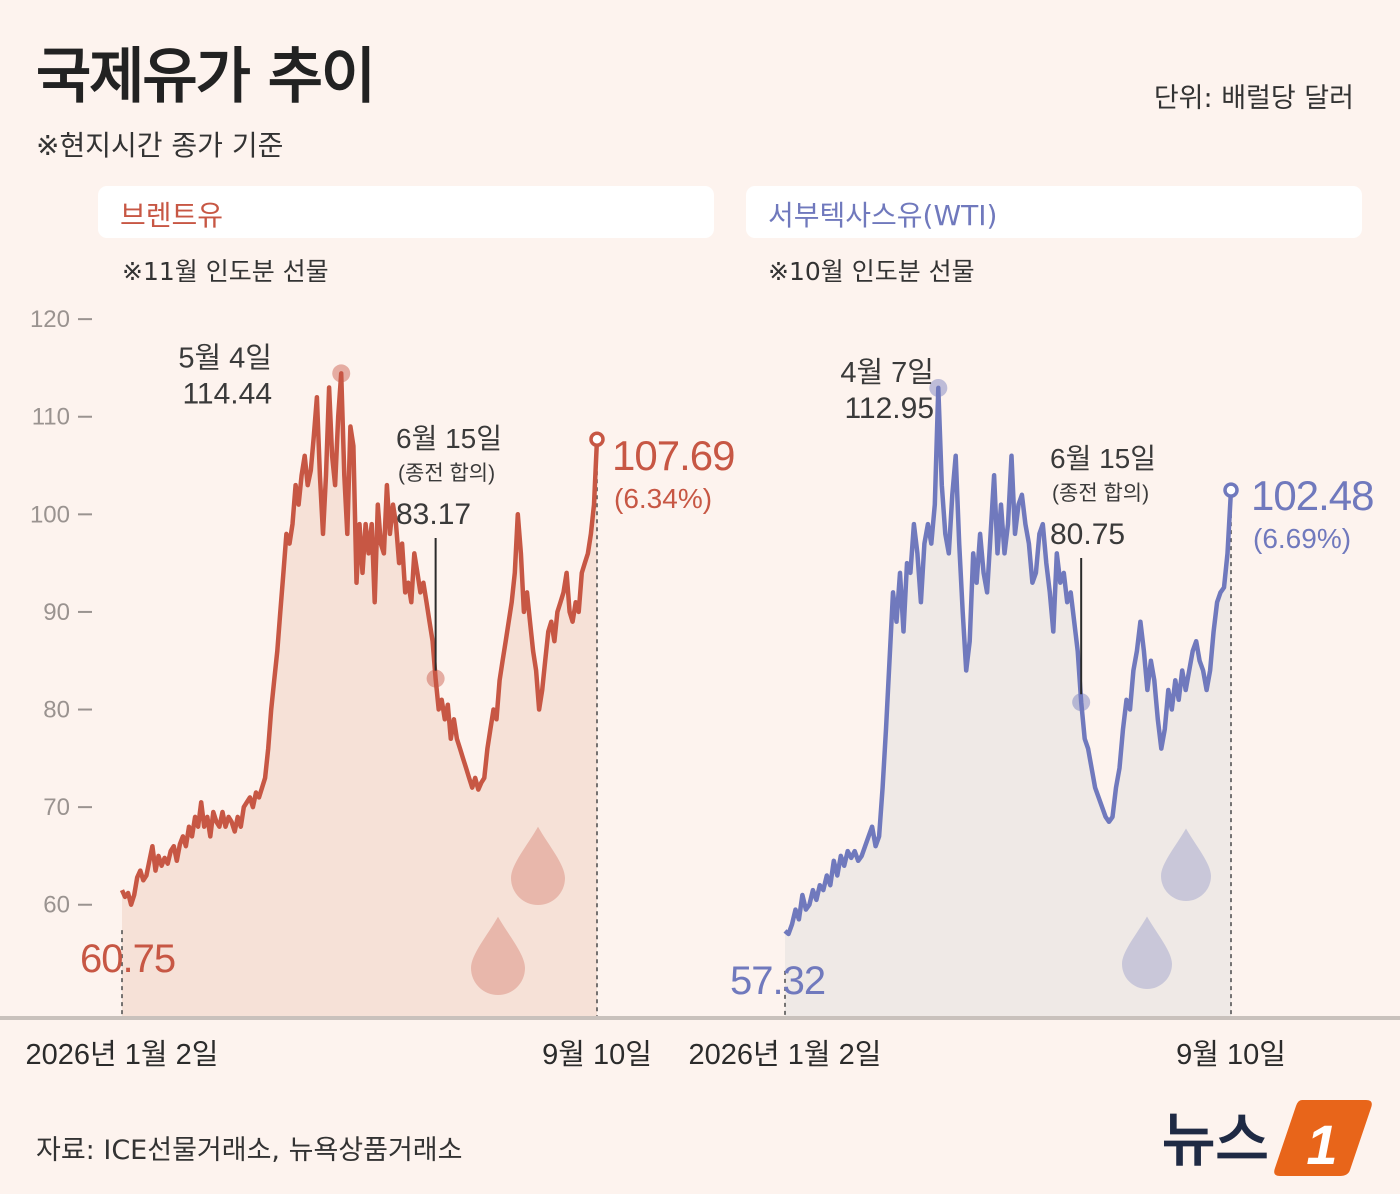  Describe the element at coordinates (889, 408) in the screenshot. I see `wti-peak-value: 112.95` at that location.